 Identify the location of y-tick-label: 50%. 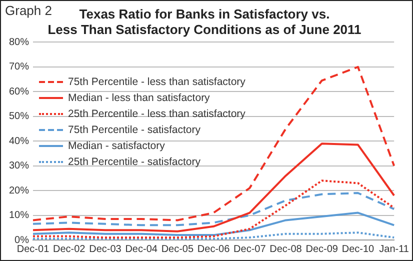
(19, 116).